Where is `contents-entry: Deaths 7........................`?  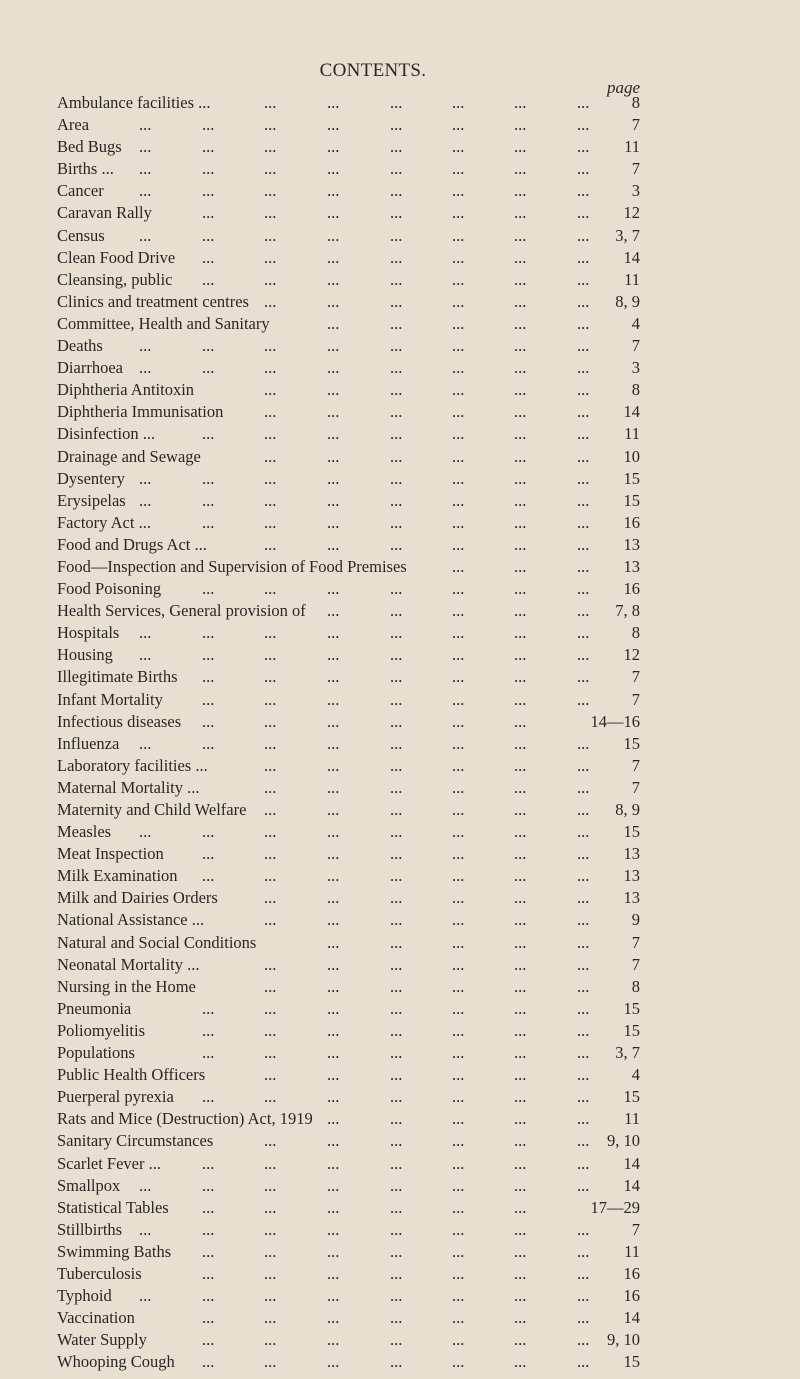
contents-entry: Deaths 7........................ is located at coordinates (348, 346).